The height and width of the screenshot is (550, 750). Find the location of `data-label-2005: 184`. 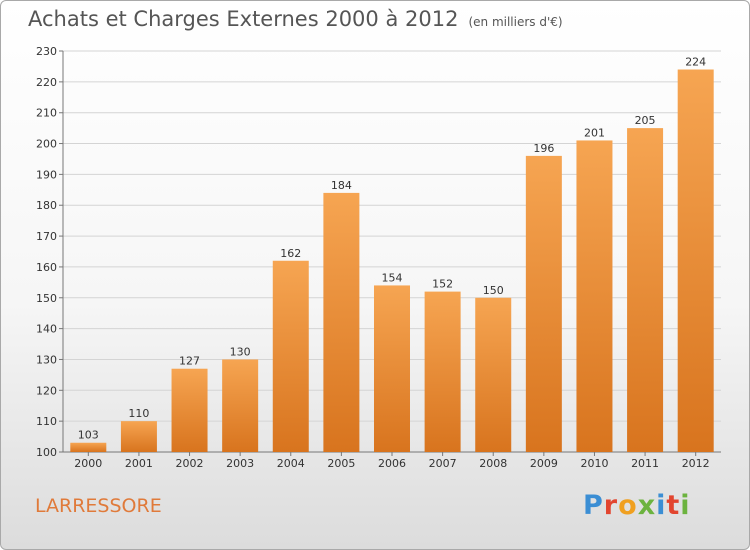

data-label-2005: 184 is located at coordinates (341, 185).